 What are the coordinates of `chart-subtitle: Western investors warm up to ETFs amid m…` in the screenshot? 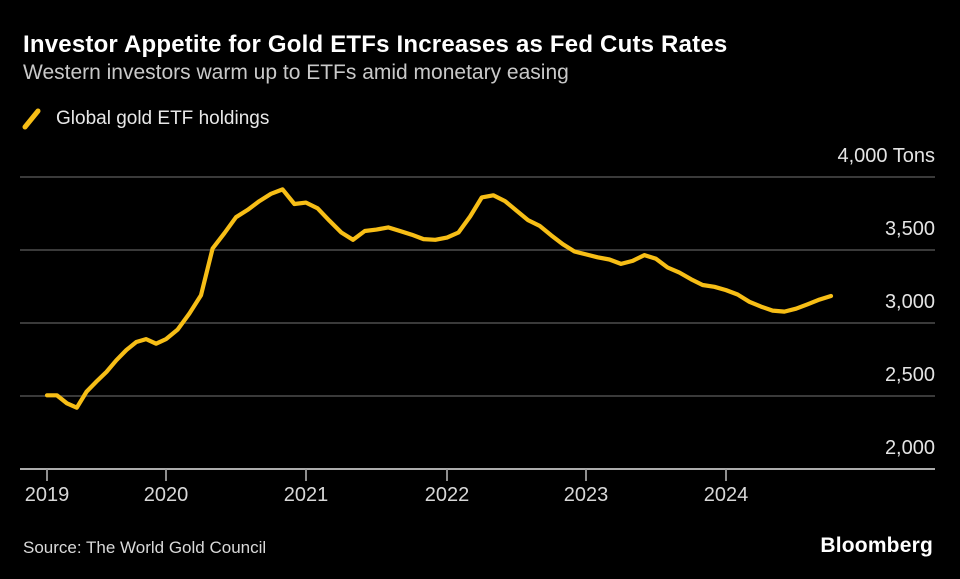 It's located at (296, 72).